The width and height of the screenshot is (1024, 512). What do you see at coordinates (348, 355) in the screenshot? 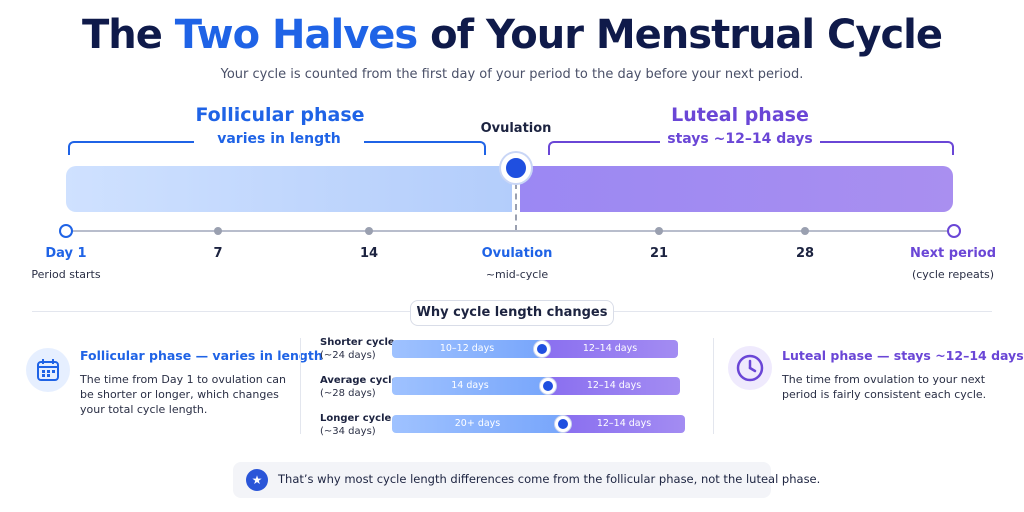
I see `row-sub-shorter: (~24 days)` at bounding box center [348, 355].